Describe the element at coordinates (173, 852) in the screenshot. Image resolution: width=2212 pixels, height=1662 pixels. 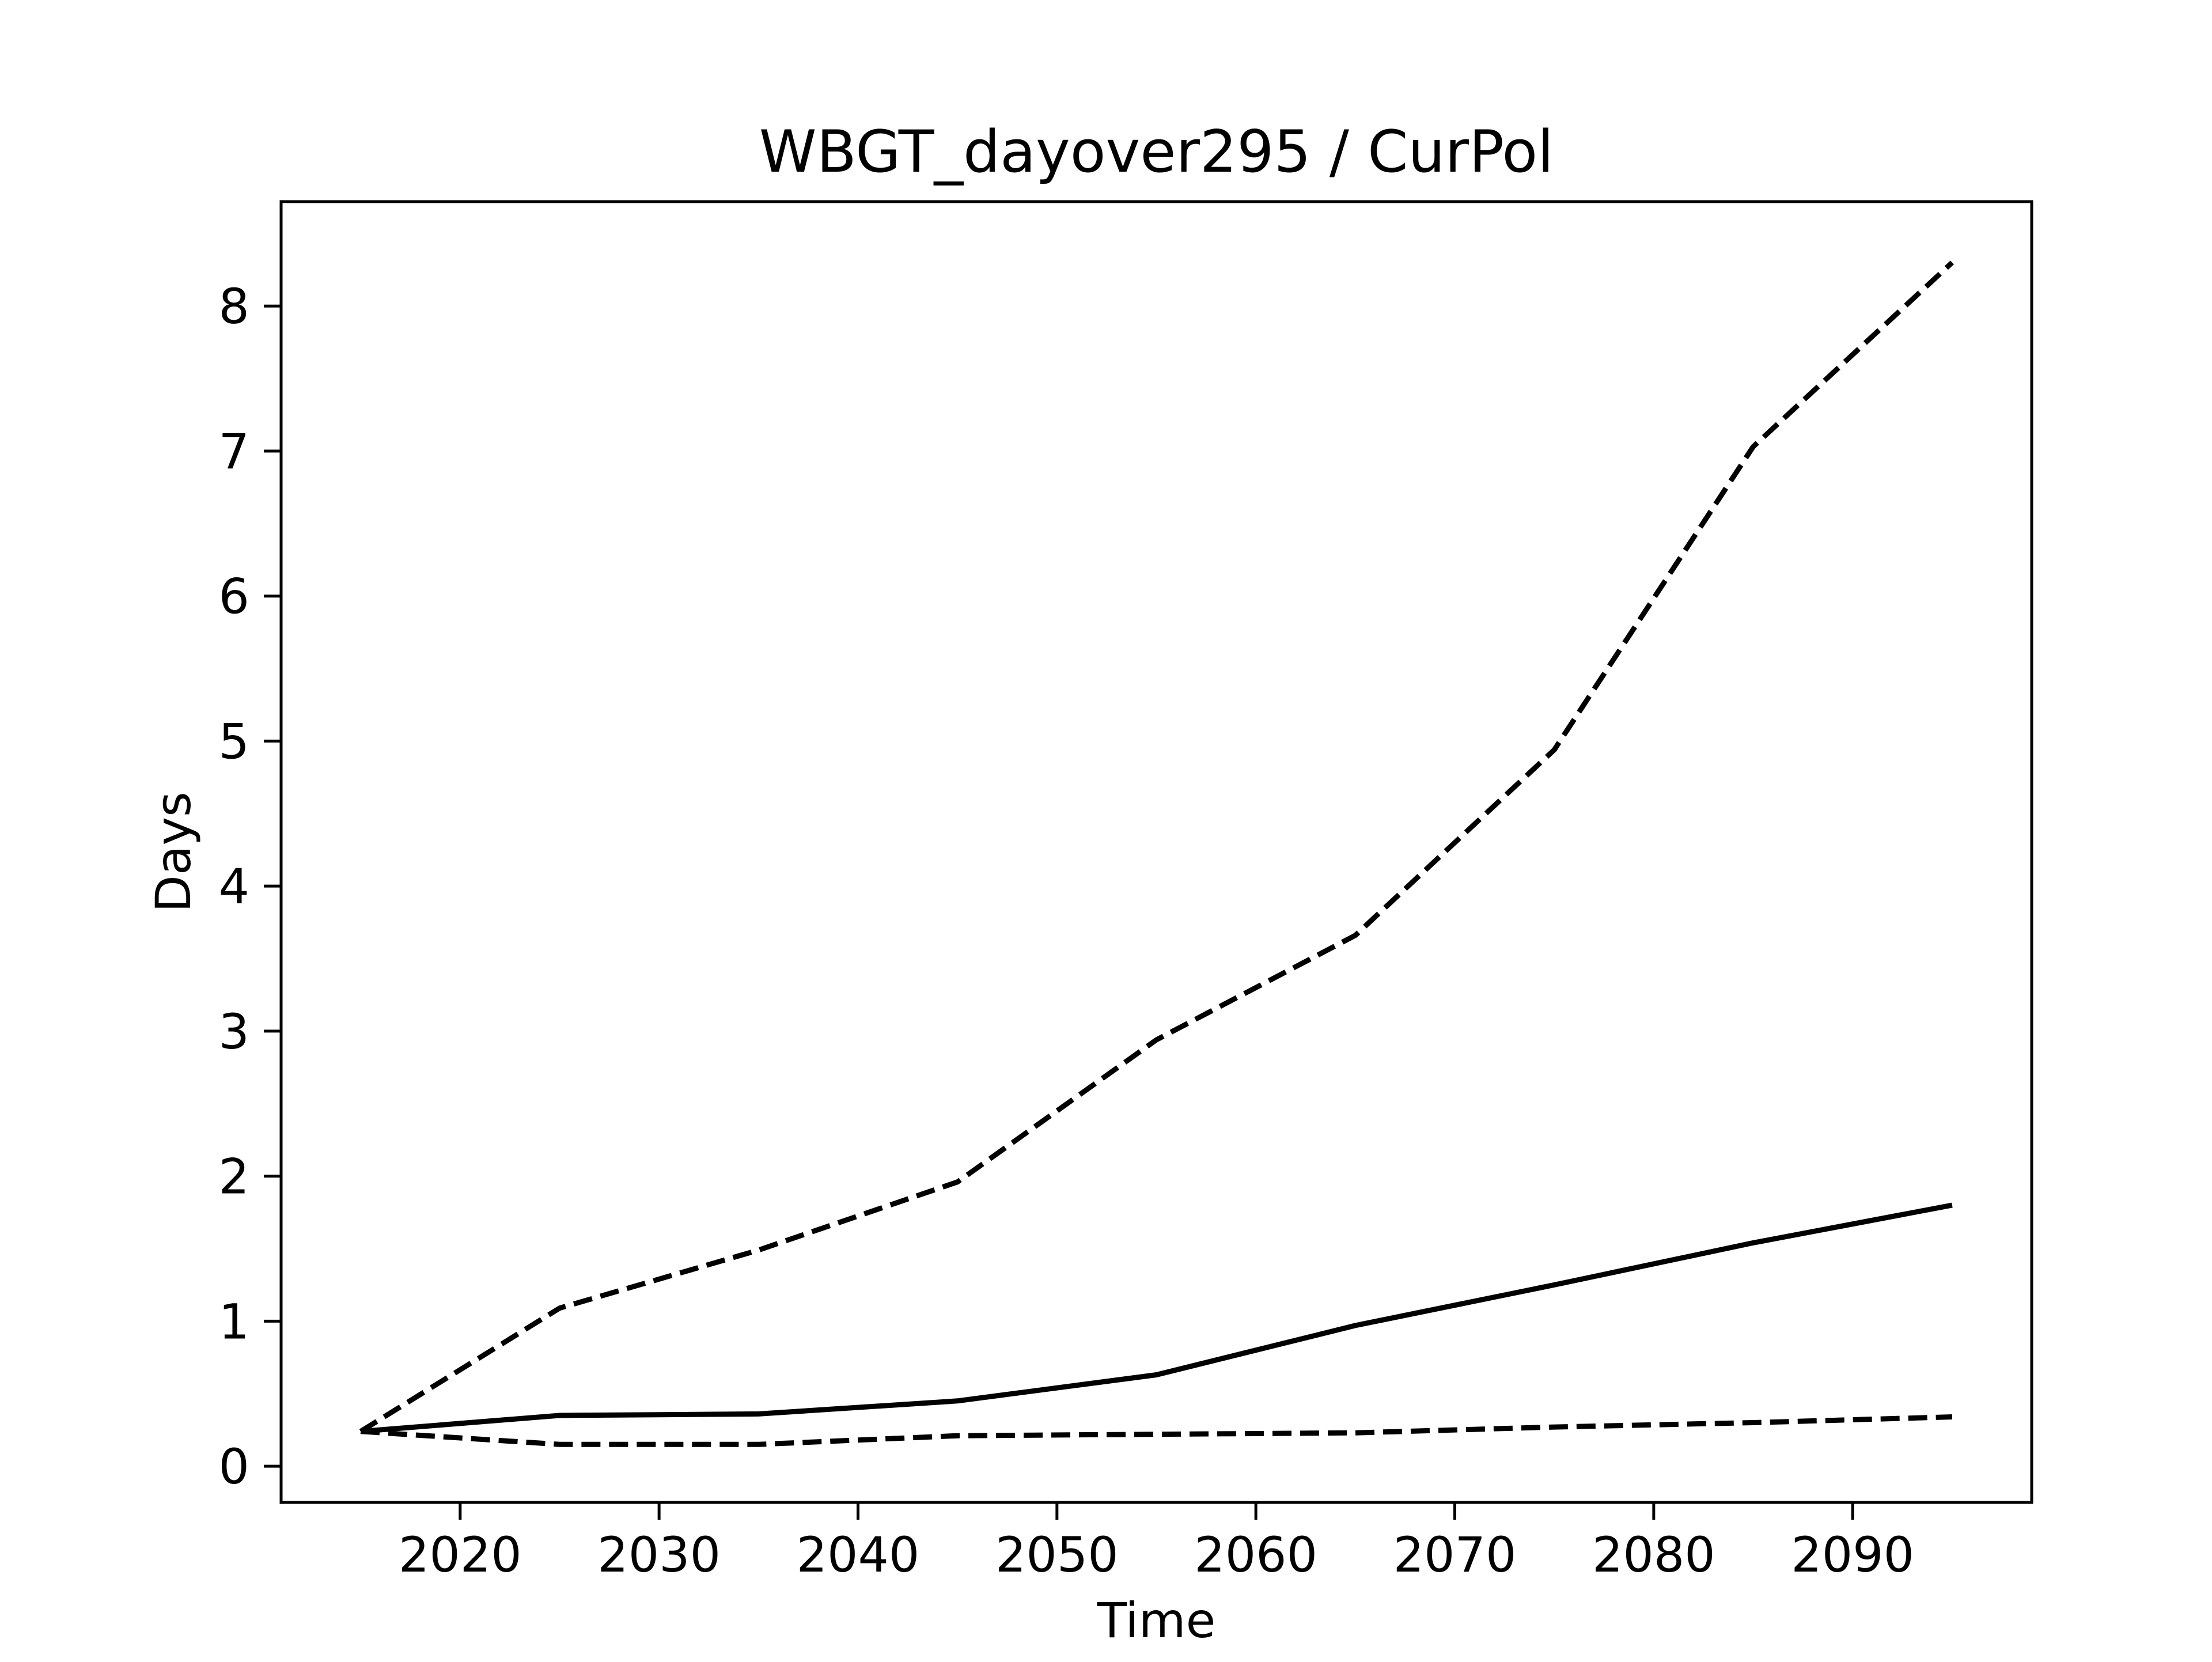
I see `y-axis-label: Days` at that location.